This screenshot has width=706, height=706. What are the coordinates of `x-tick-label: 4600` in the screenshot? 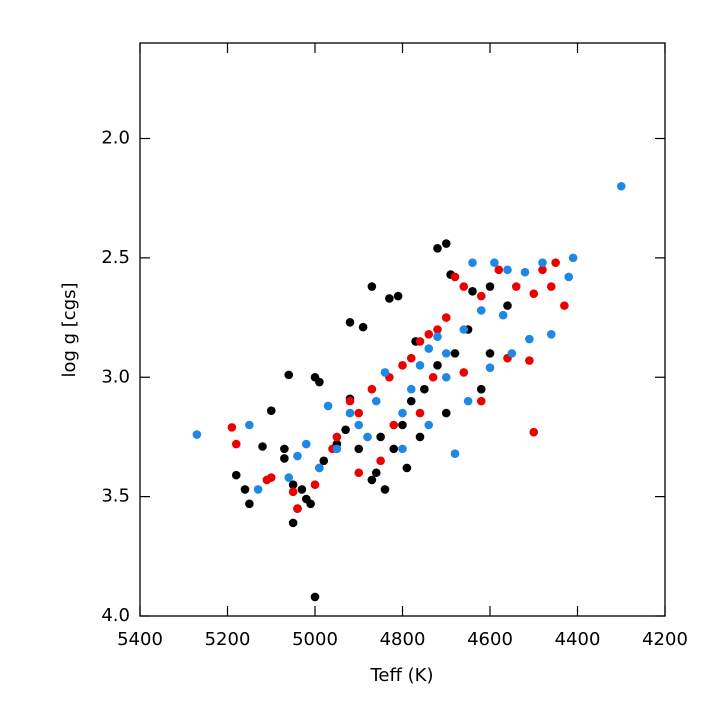 It's located at (490, 639).